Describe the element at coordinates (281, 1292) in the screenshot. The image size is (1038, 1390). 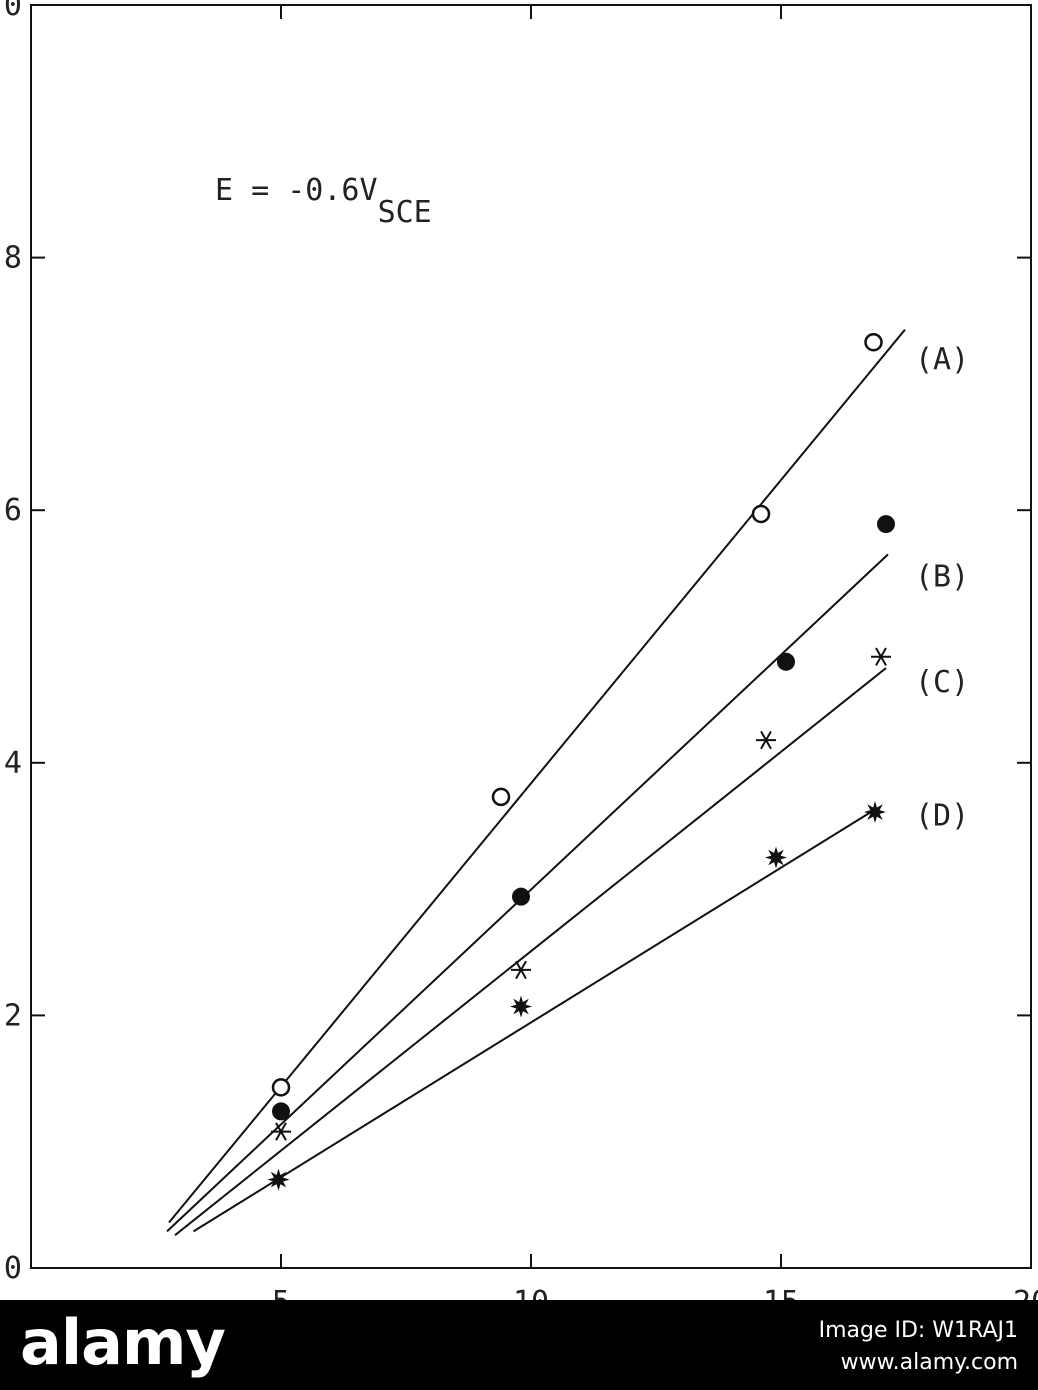
I see `x-tick-label: 5` at that location.